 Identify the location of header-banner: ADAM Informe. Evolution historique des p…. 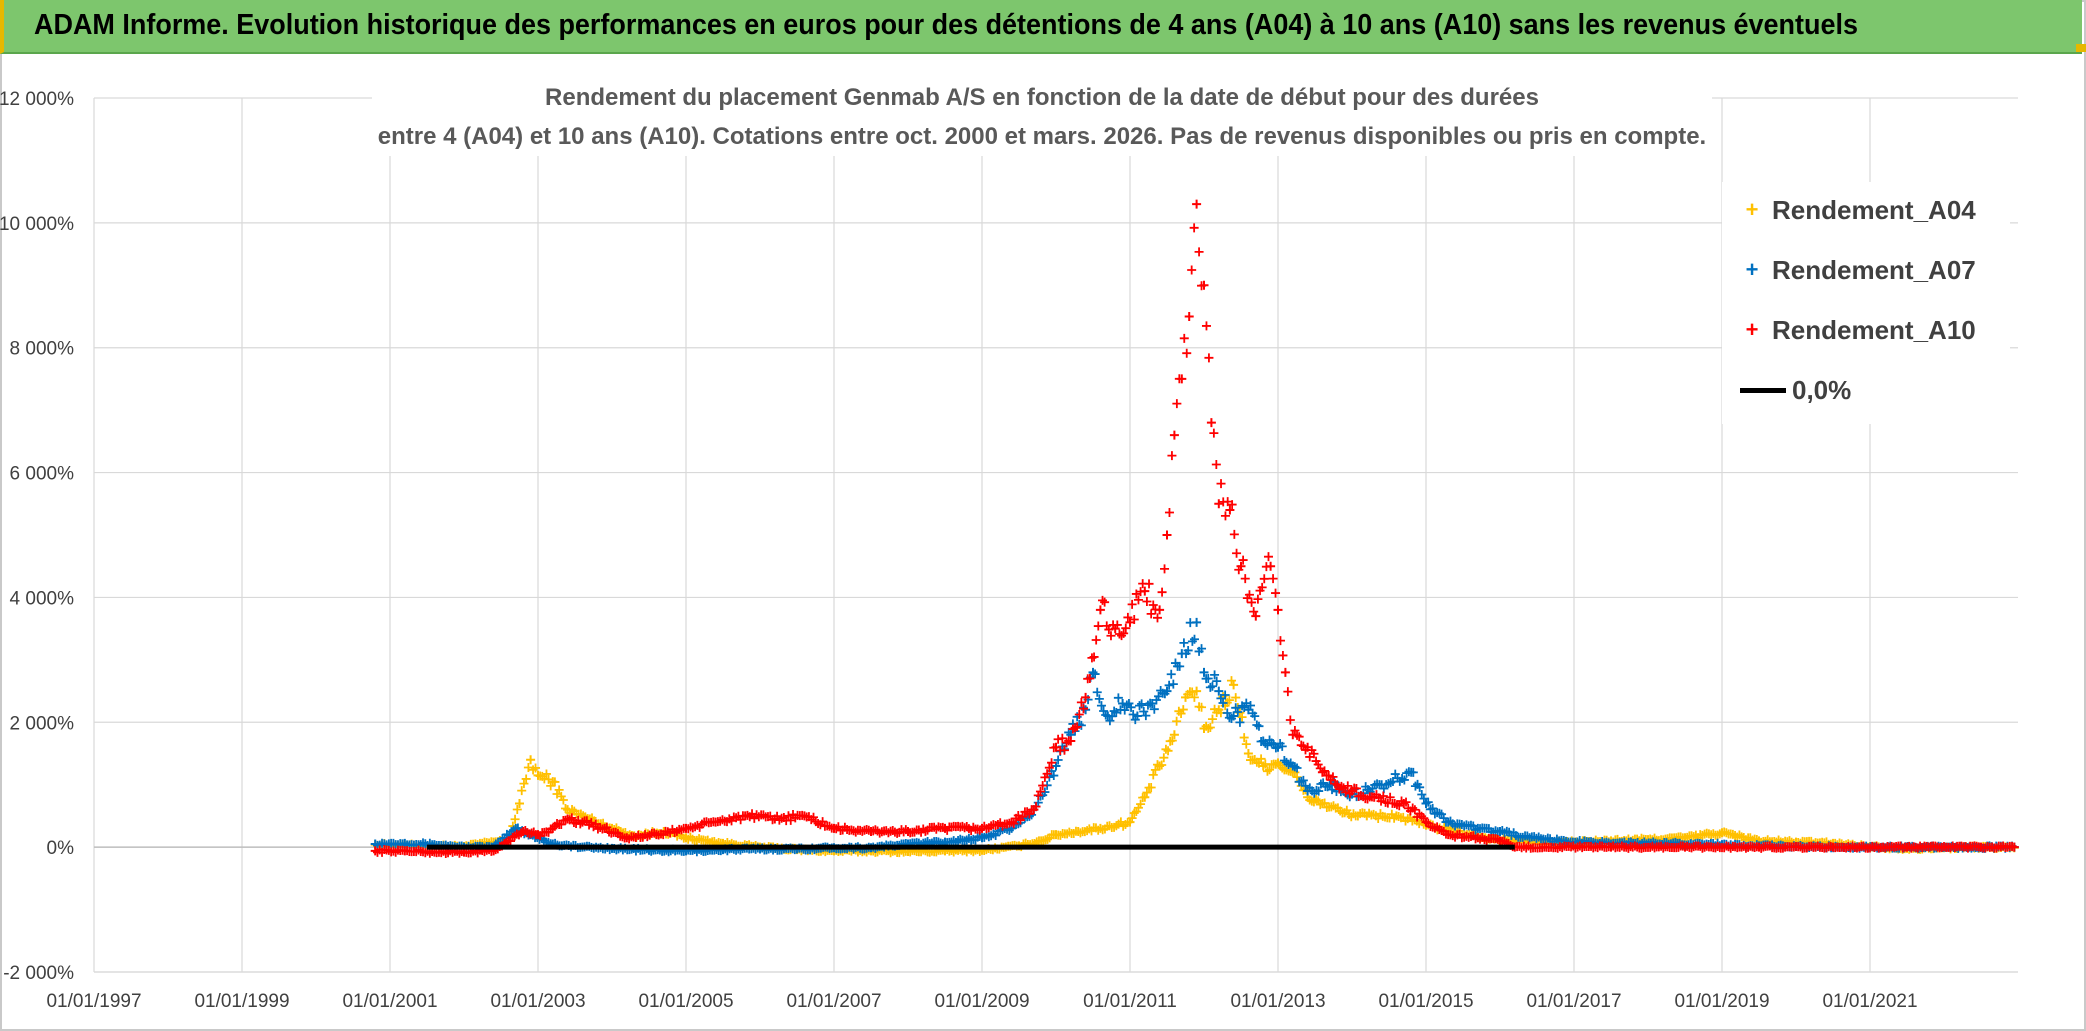
(1041, 27).